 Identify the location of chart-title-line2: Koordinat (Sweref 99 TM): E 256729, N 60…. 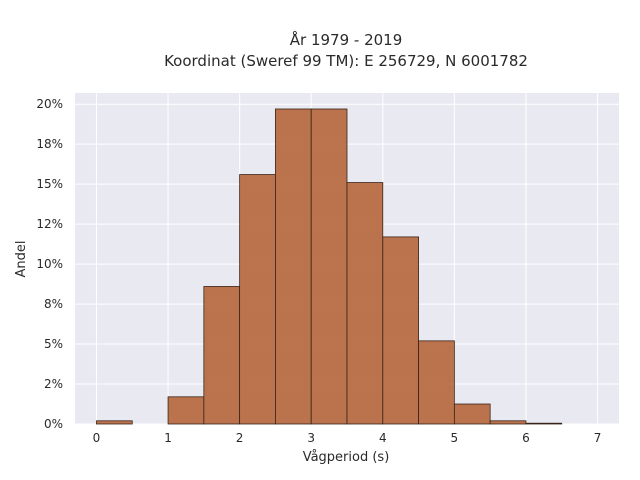
(346, 61).